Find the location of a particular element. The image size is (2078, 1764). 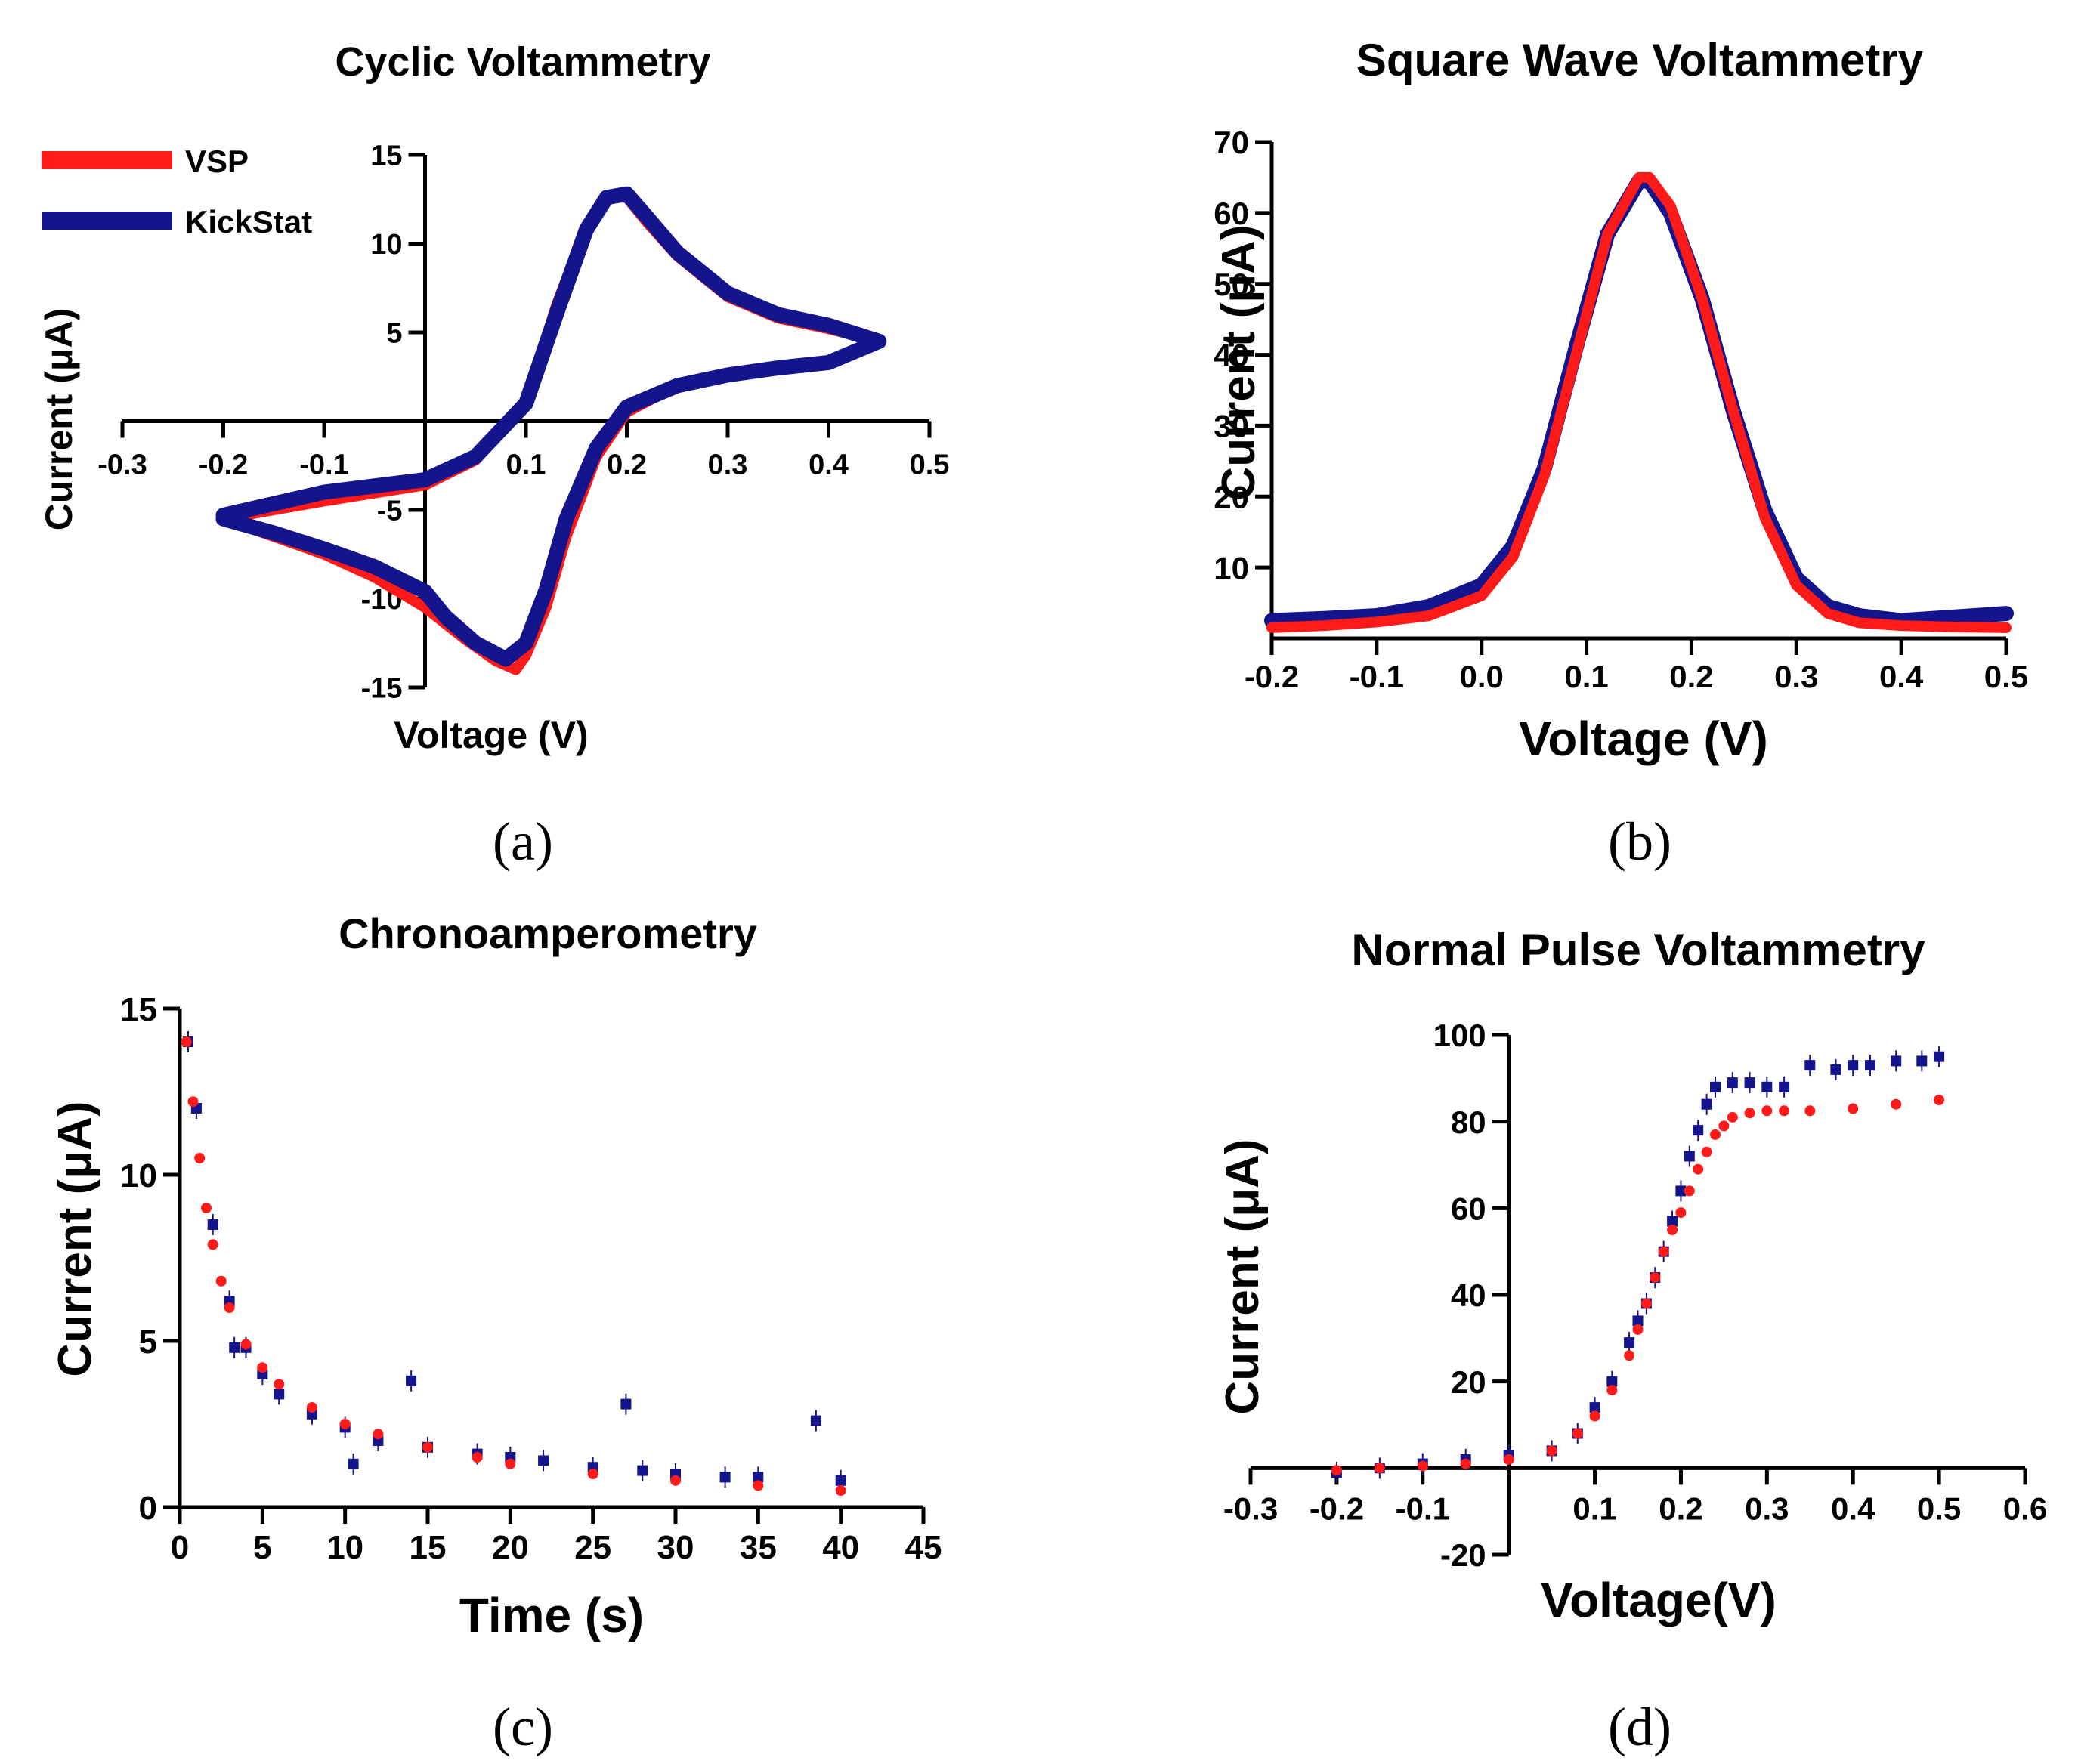

x-tick-label: 15 is located at coordinates (428, 1547).